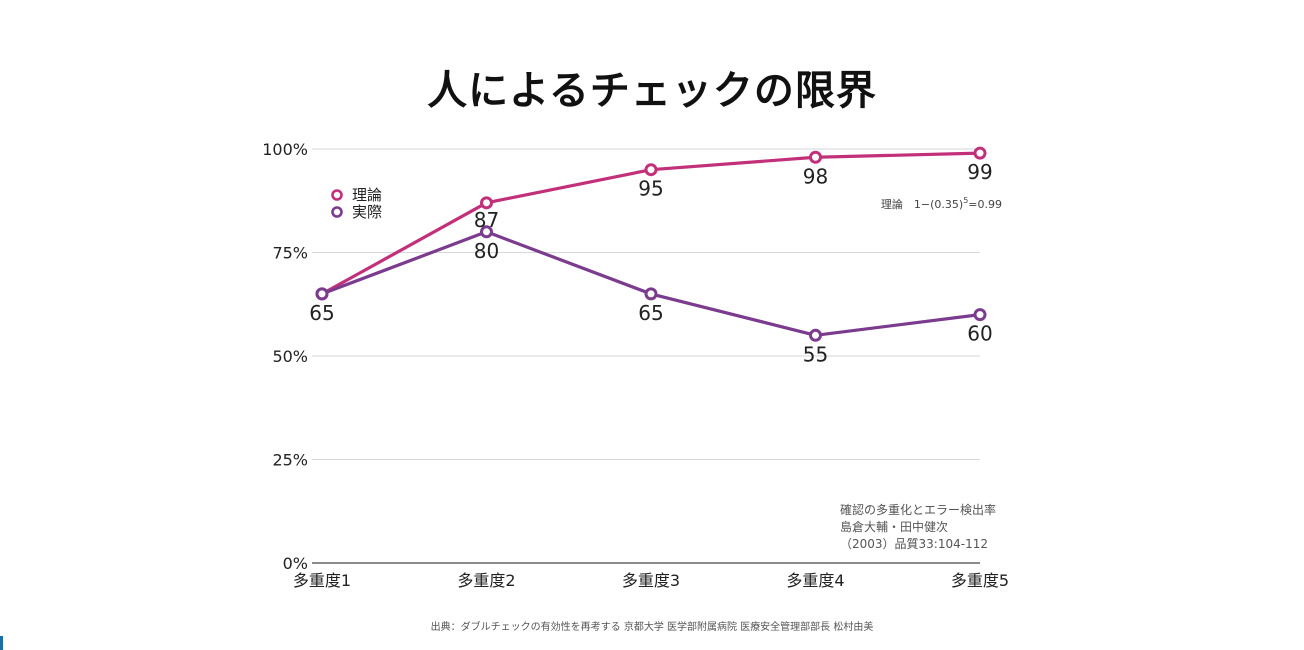  Describe the element at coordinates (918, 509) in the screenshot. I see `citation-line: 確認の多重化とエラー検出率` at that location.